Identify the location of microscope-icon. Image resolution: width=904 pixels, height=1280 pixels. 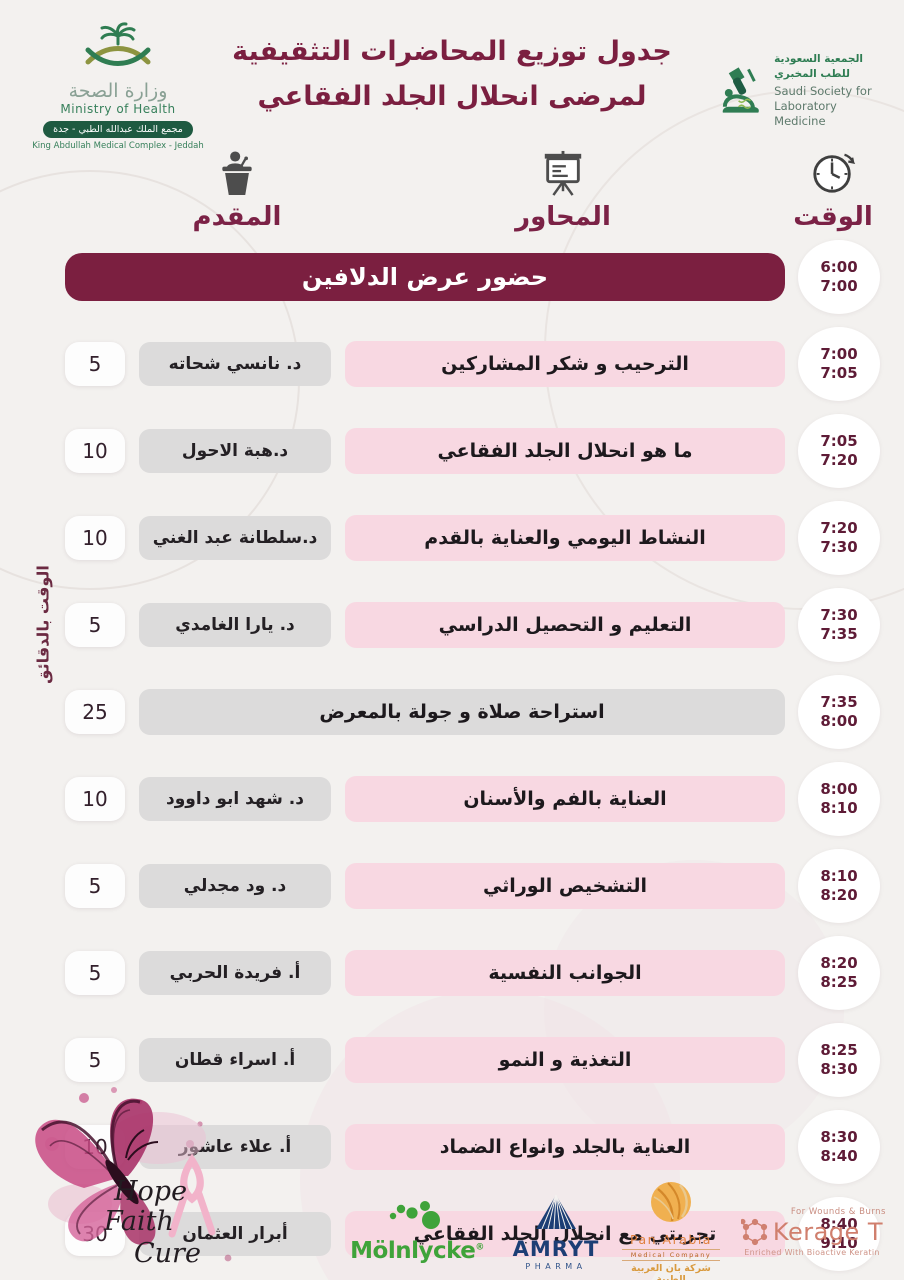
(740, 90).